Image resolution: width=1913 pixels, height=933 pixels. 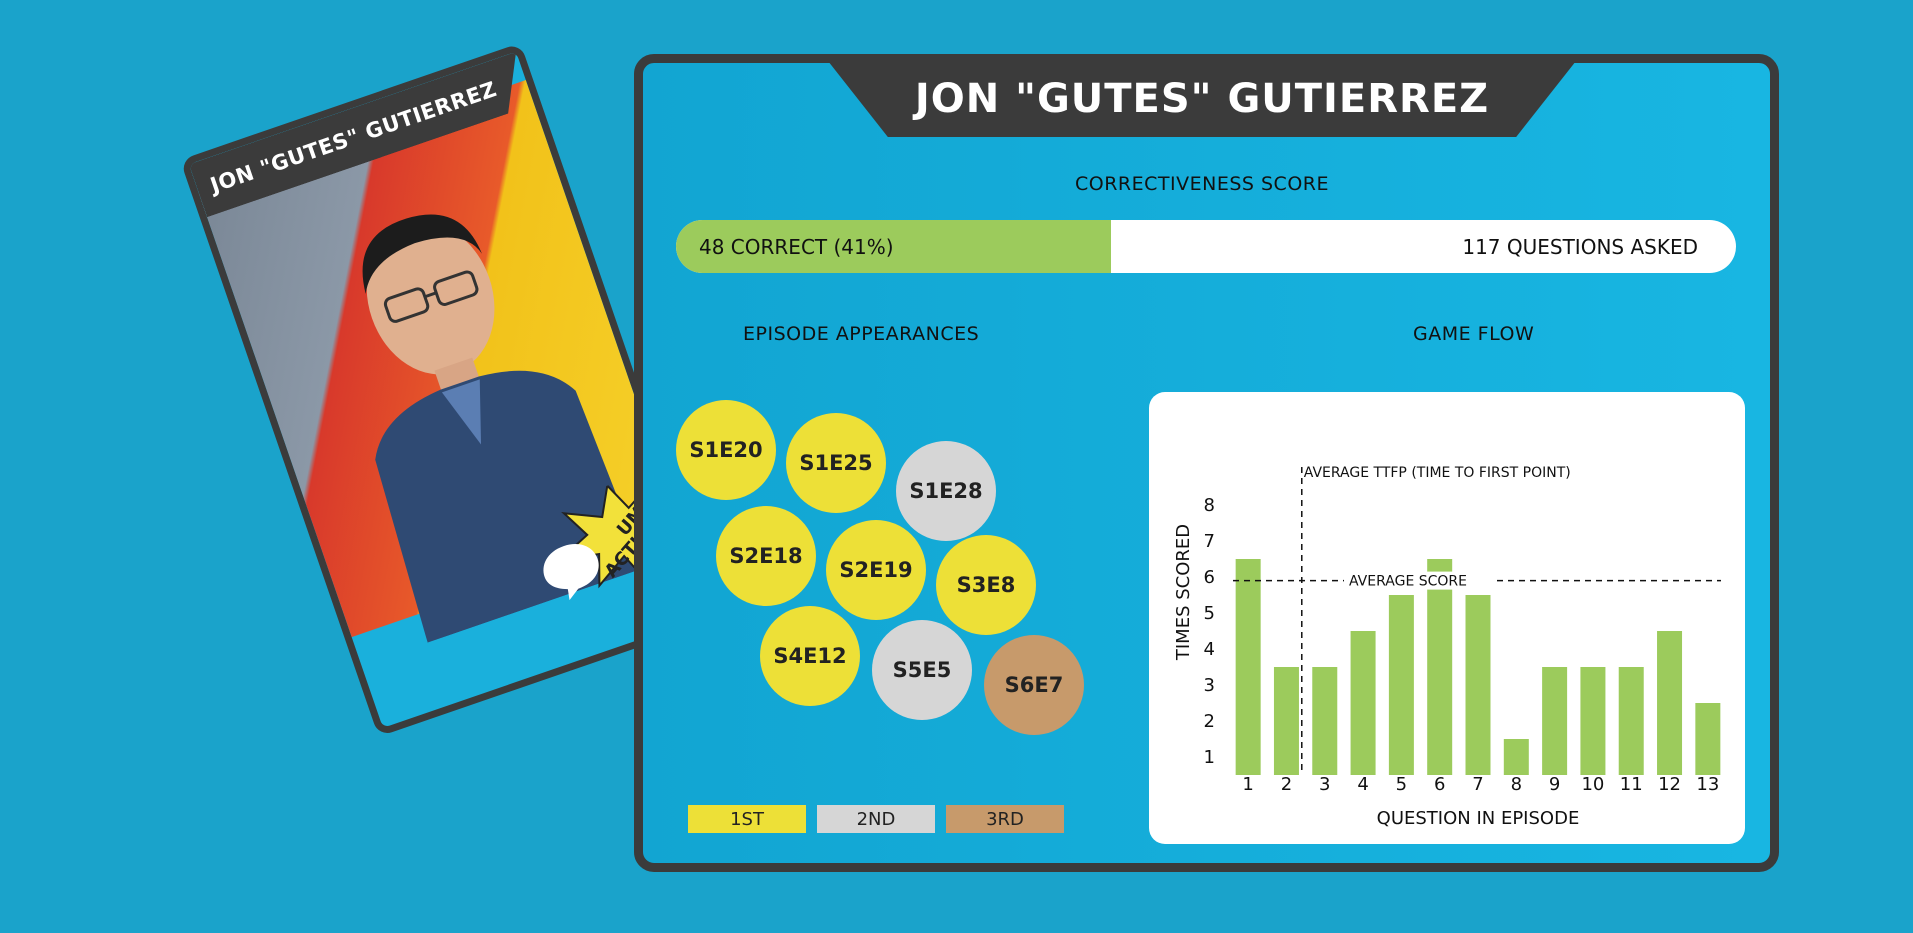 I want to click on x-tick-label: 8, so click(x=1516, y=784).